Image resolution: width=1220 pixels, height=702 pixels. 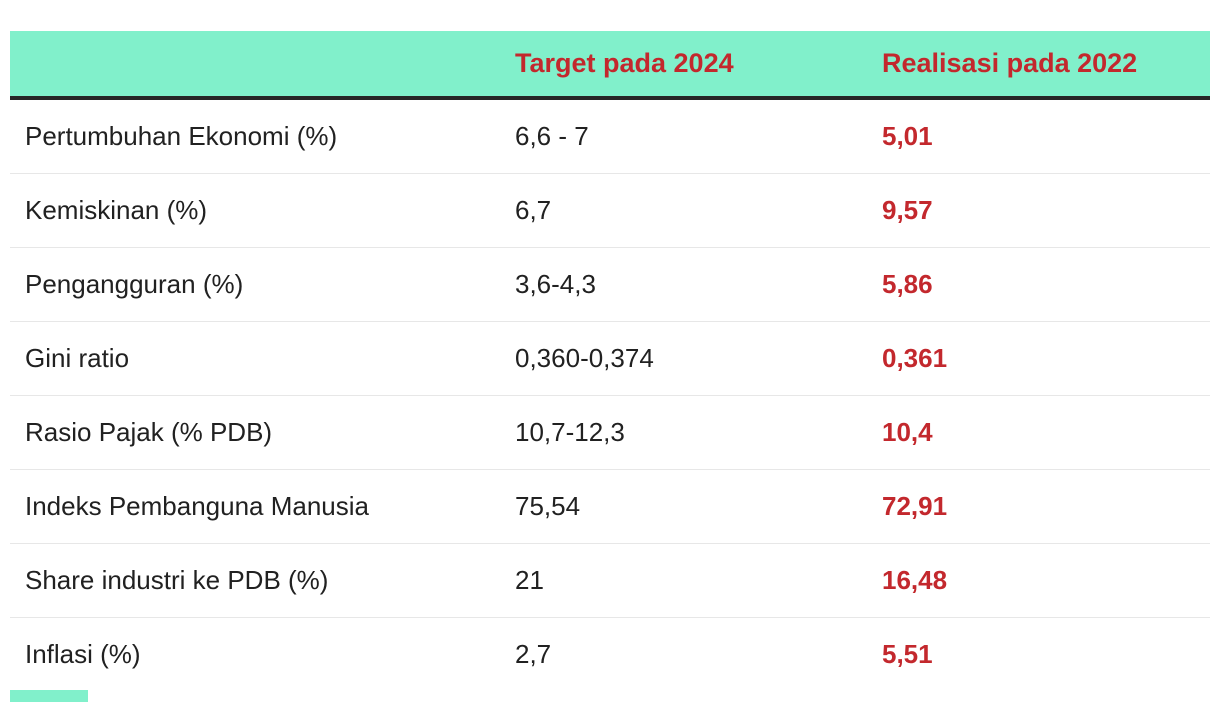 I want to click on table-row: Kemiskinan (%) 6,7 9,57, so click(x=610, y=210).